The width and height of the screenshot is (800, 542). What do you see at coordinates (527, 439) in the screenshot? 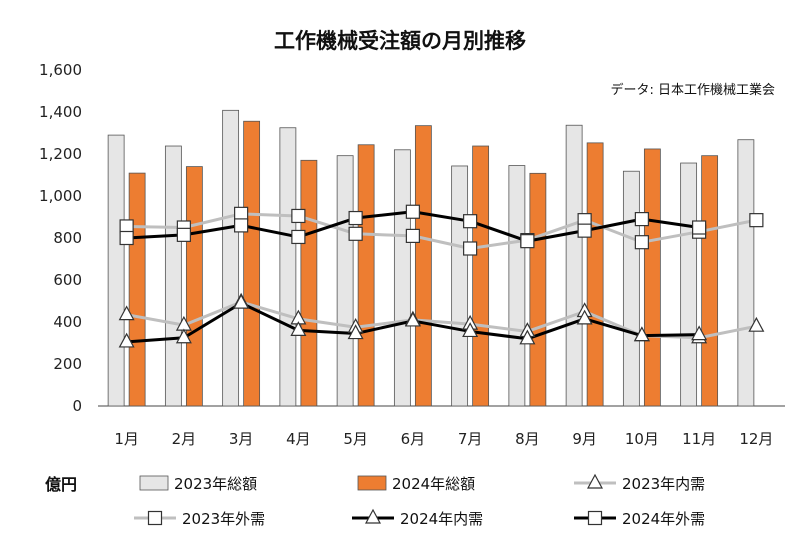
I see `x-tick-label: 8月` at bounding box center [527, 439].